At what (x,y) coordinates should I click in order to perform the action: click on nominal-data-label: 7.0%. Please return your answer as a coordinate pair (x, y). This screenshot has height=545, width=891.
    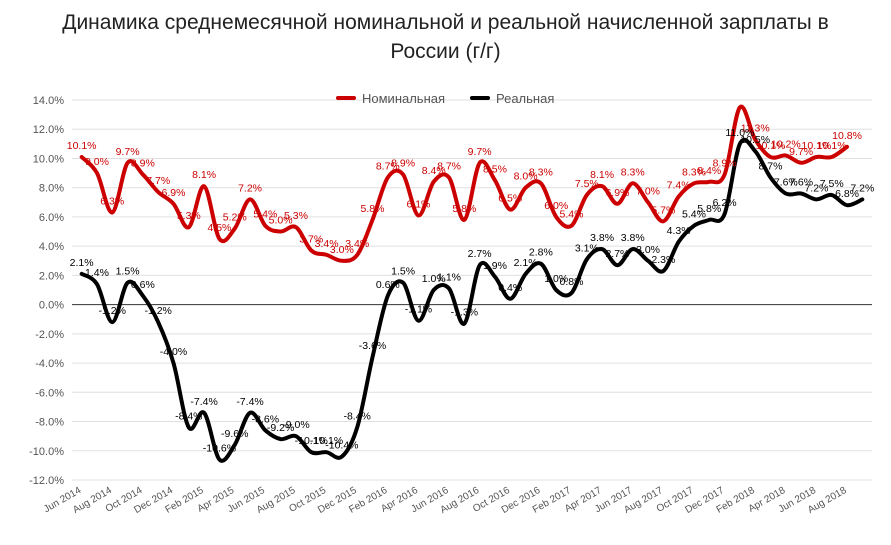
    Looking at the image, I should click on (648, 191).